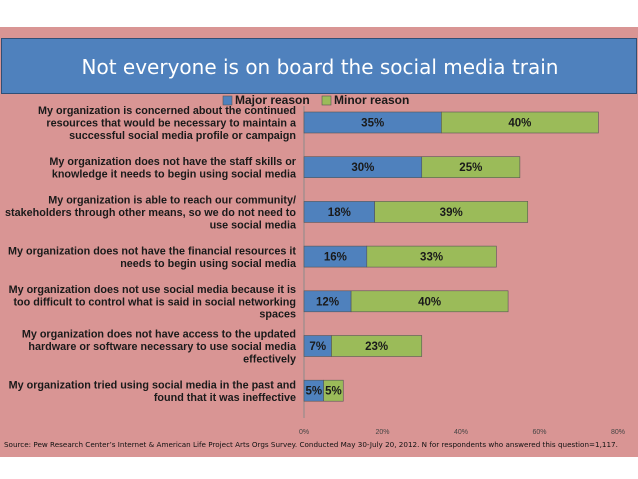 Image resolution: width=638 pixels, height=479 pixels. Describe the element at coordinates (269, 359) in the screenshot. I see `category-label-line: effectively` at that location.